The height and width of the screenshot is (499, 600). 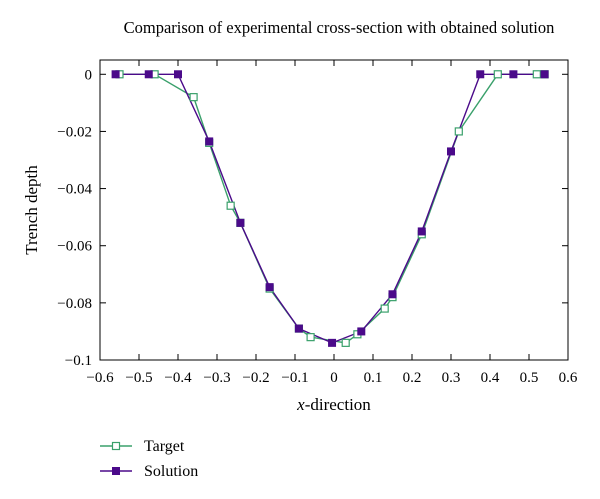 What do you see at coordinates (451, 378) in the screenshot?
I see `x-tick-label: 0.3` at bounding box center [451, 378].